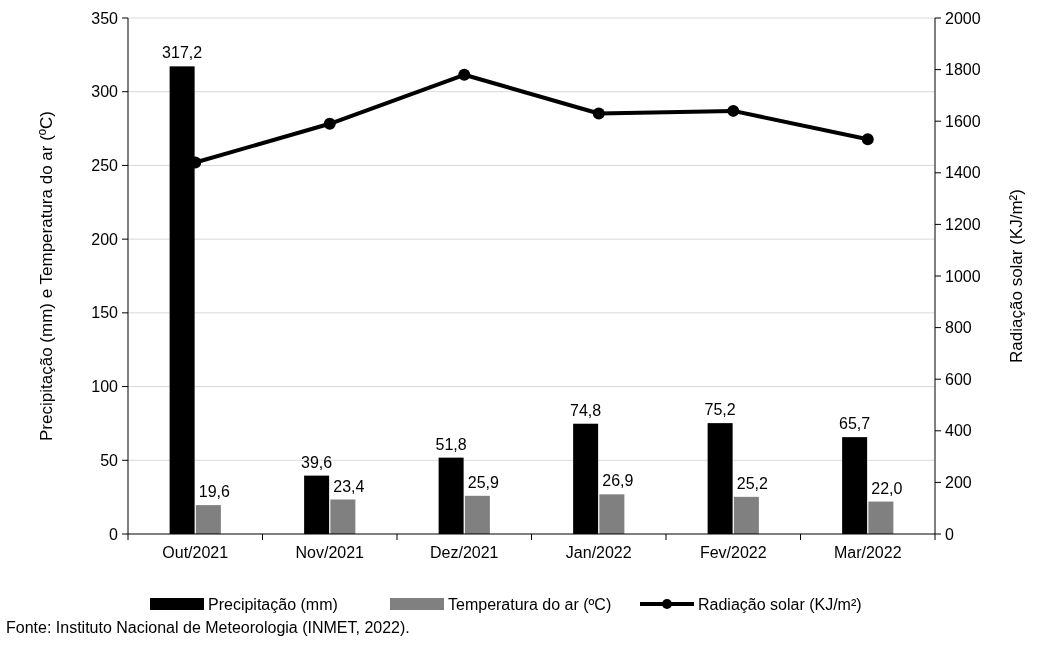 This screenshot has width=1041, height=651. What do you see at coordinates (105, 18) in the screenshot?
I see `y-tick-label: 350` at bounding box center [105, 18].